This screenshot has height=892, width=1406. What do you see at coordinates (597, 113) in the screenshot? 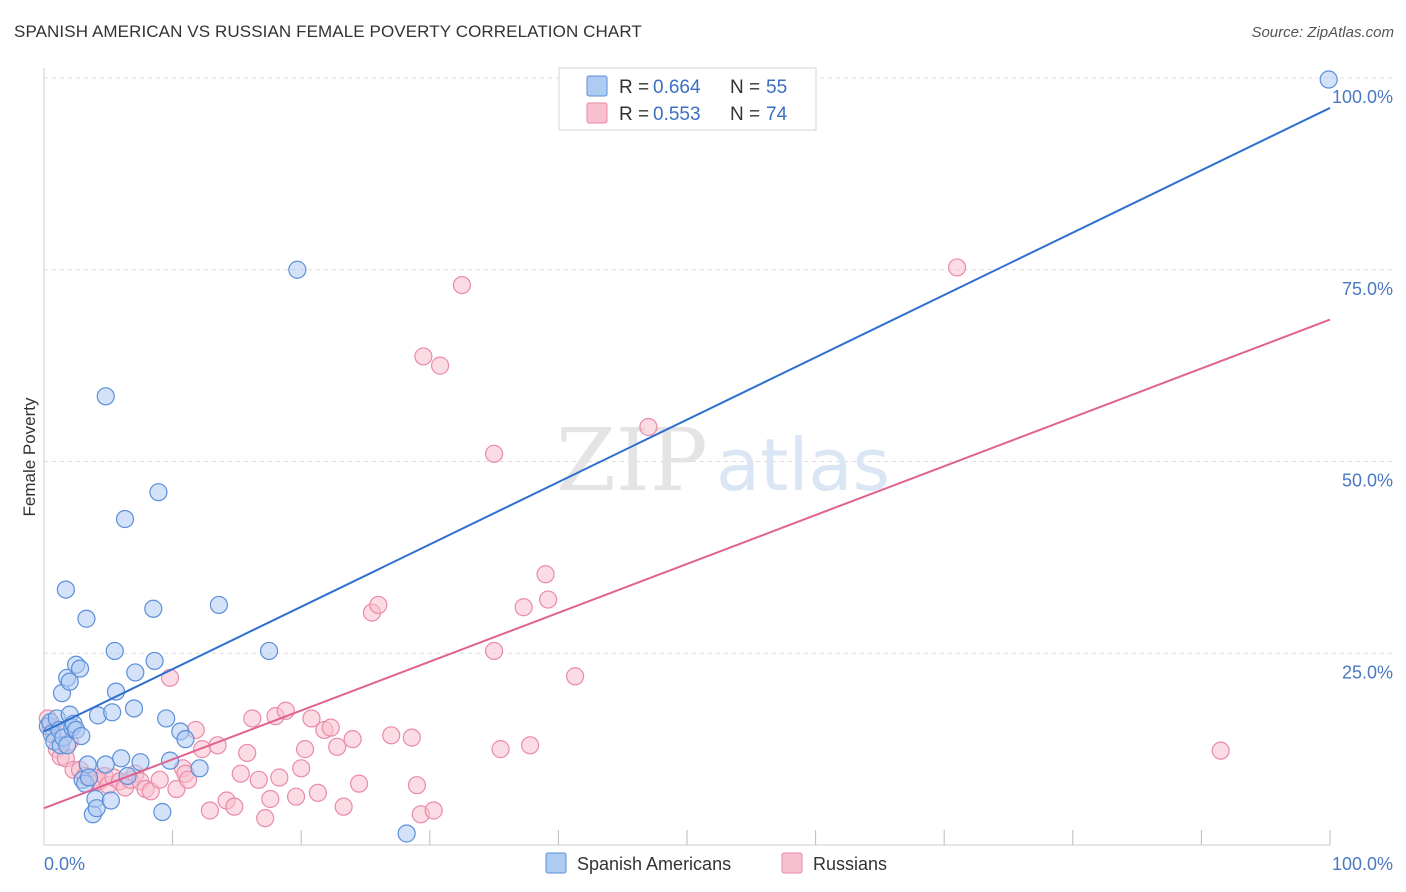
I see `legend-swatch-pink` at bounding box center [597, 113].